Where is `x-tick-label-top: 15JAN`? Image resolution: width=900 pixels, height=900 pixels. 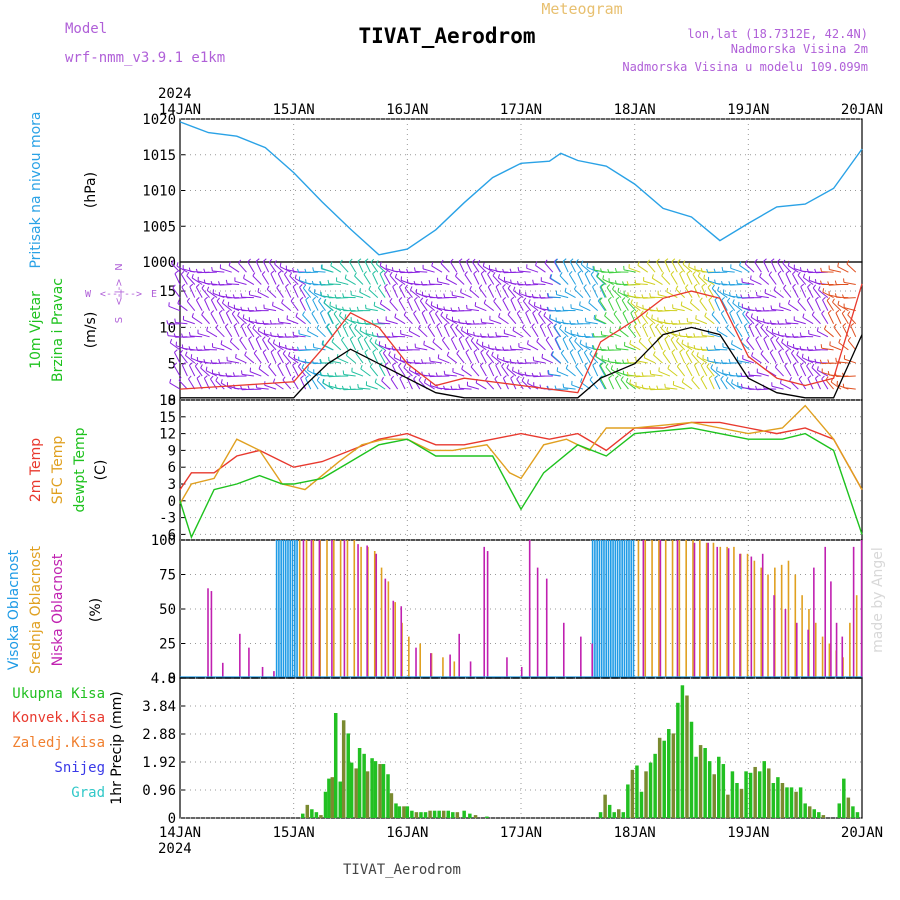 x-tick-label-top: 15JAN is located at coordinates (294, 110).